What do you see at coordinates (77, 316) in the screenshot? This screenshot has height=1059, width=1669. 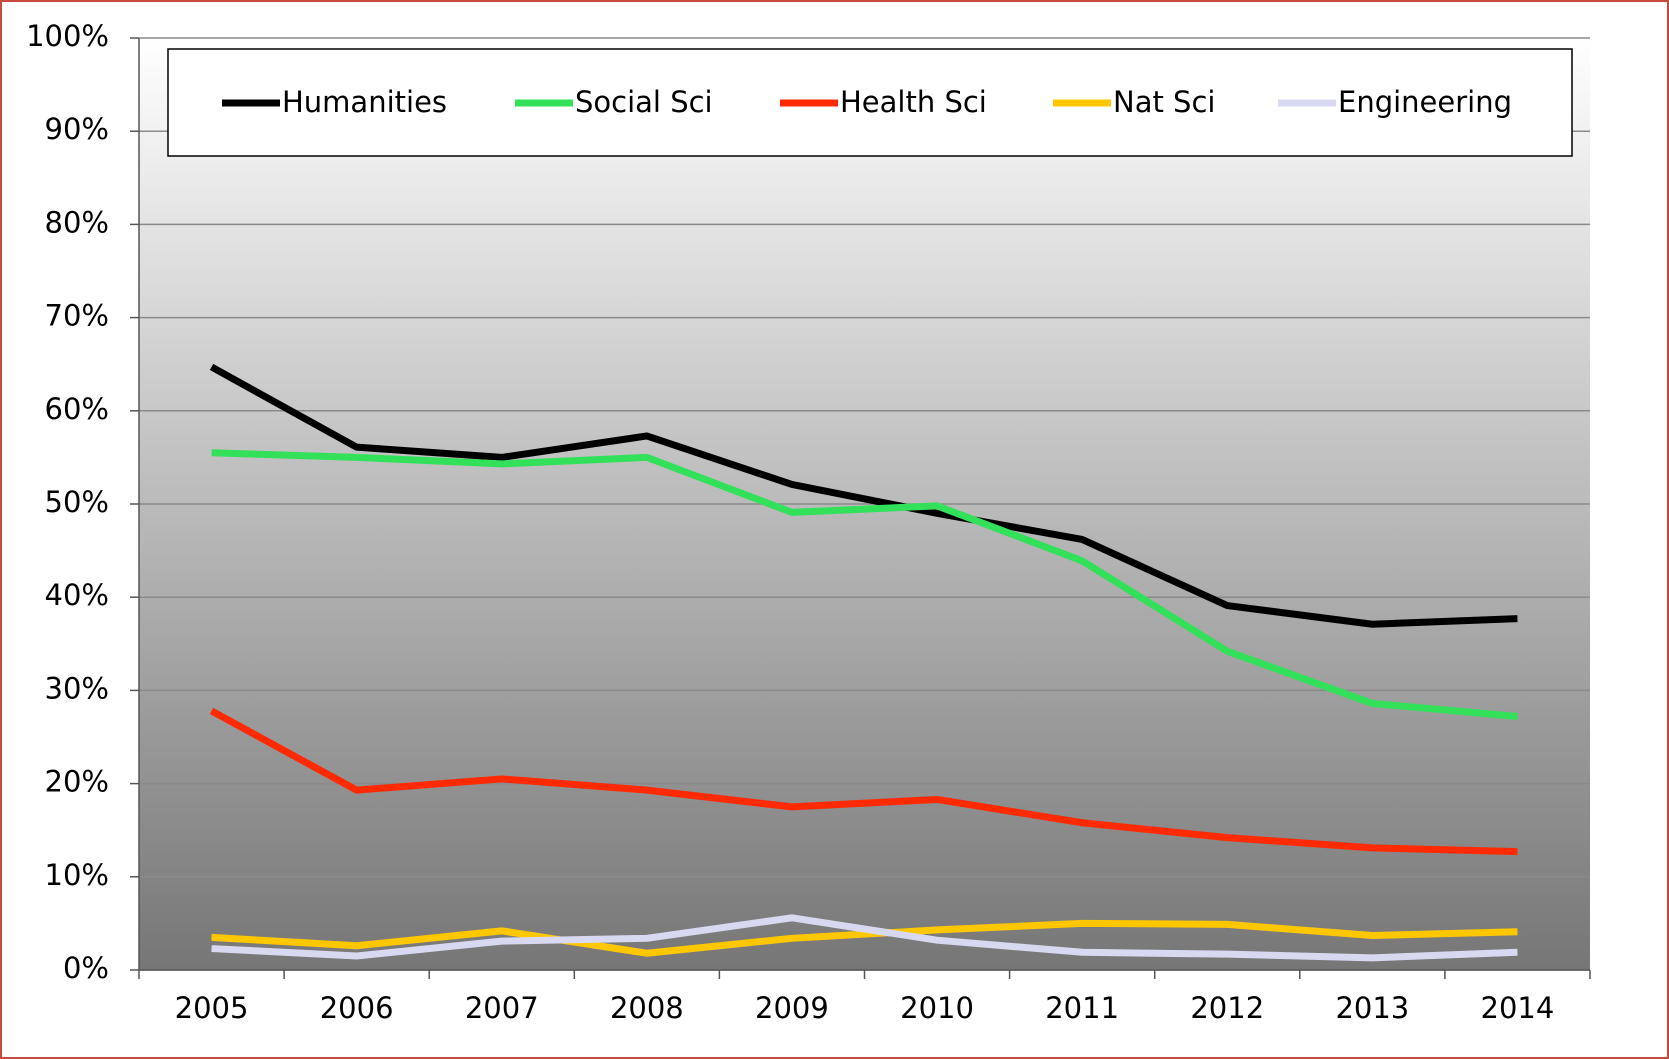 I see `y-tick-label: 70%` at bounding box center [77, 316].